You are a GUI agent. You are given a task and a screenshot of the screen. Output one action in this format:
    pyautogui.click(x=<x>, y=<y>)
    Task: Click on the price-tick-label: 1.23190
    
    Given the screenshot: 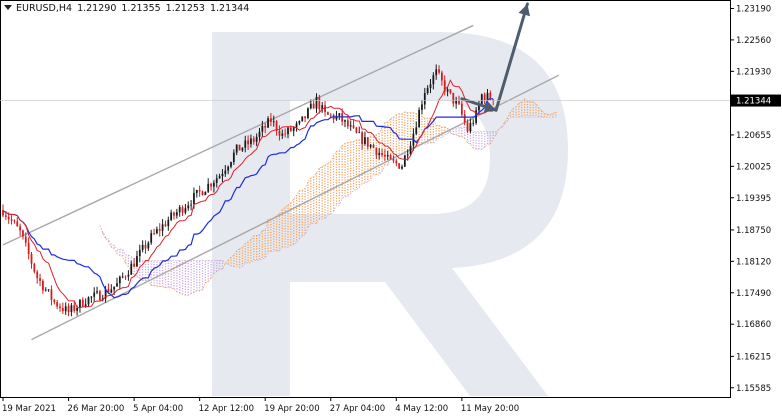 What is the action you would take?
    pyautogui.click(x=753, y=9)
    